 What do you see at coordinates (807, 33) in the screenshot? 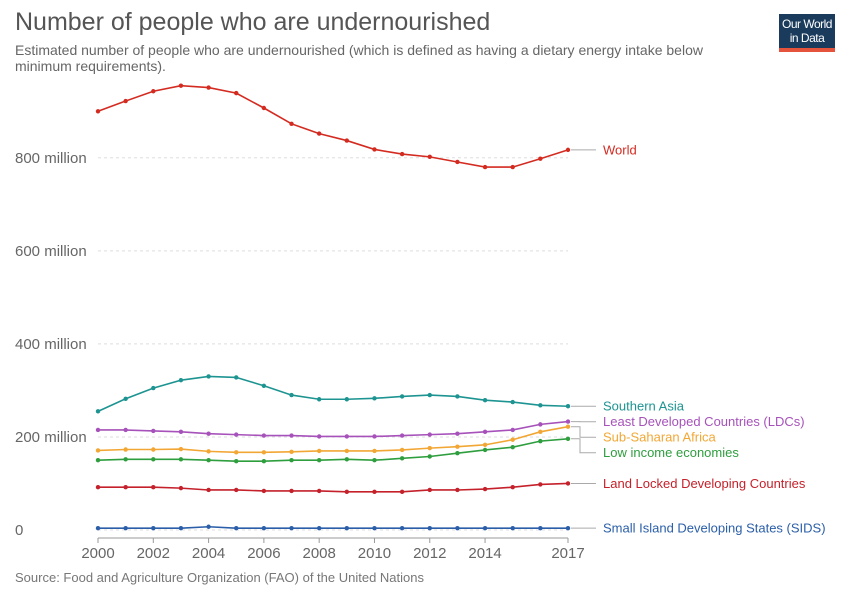
I see `owid-logo: Our World in Data` at bounding box center [807, 33].